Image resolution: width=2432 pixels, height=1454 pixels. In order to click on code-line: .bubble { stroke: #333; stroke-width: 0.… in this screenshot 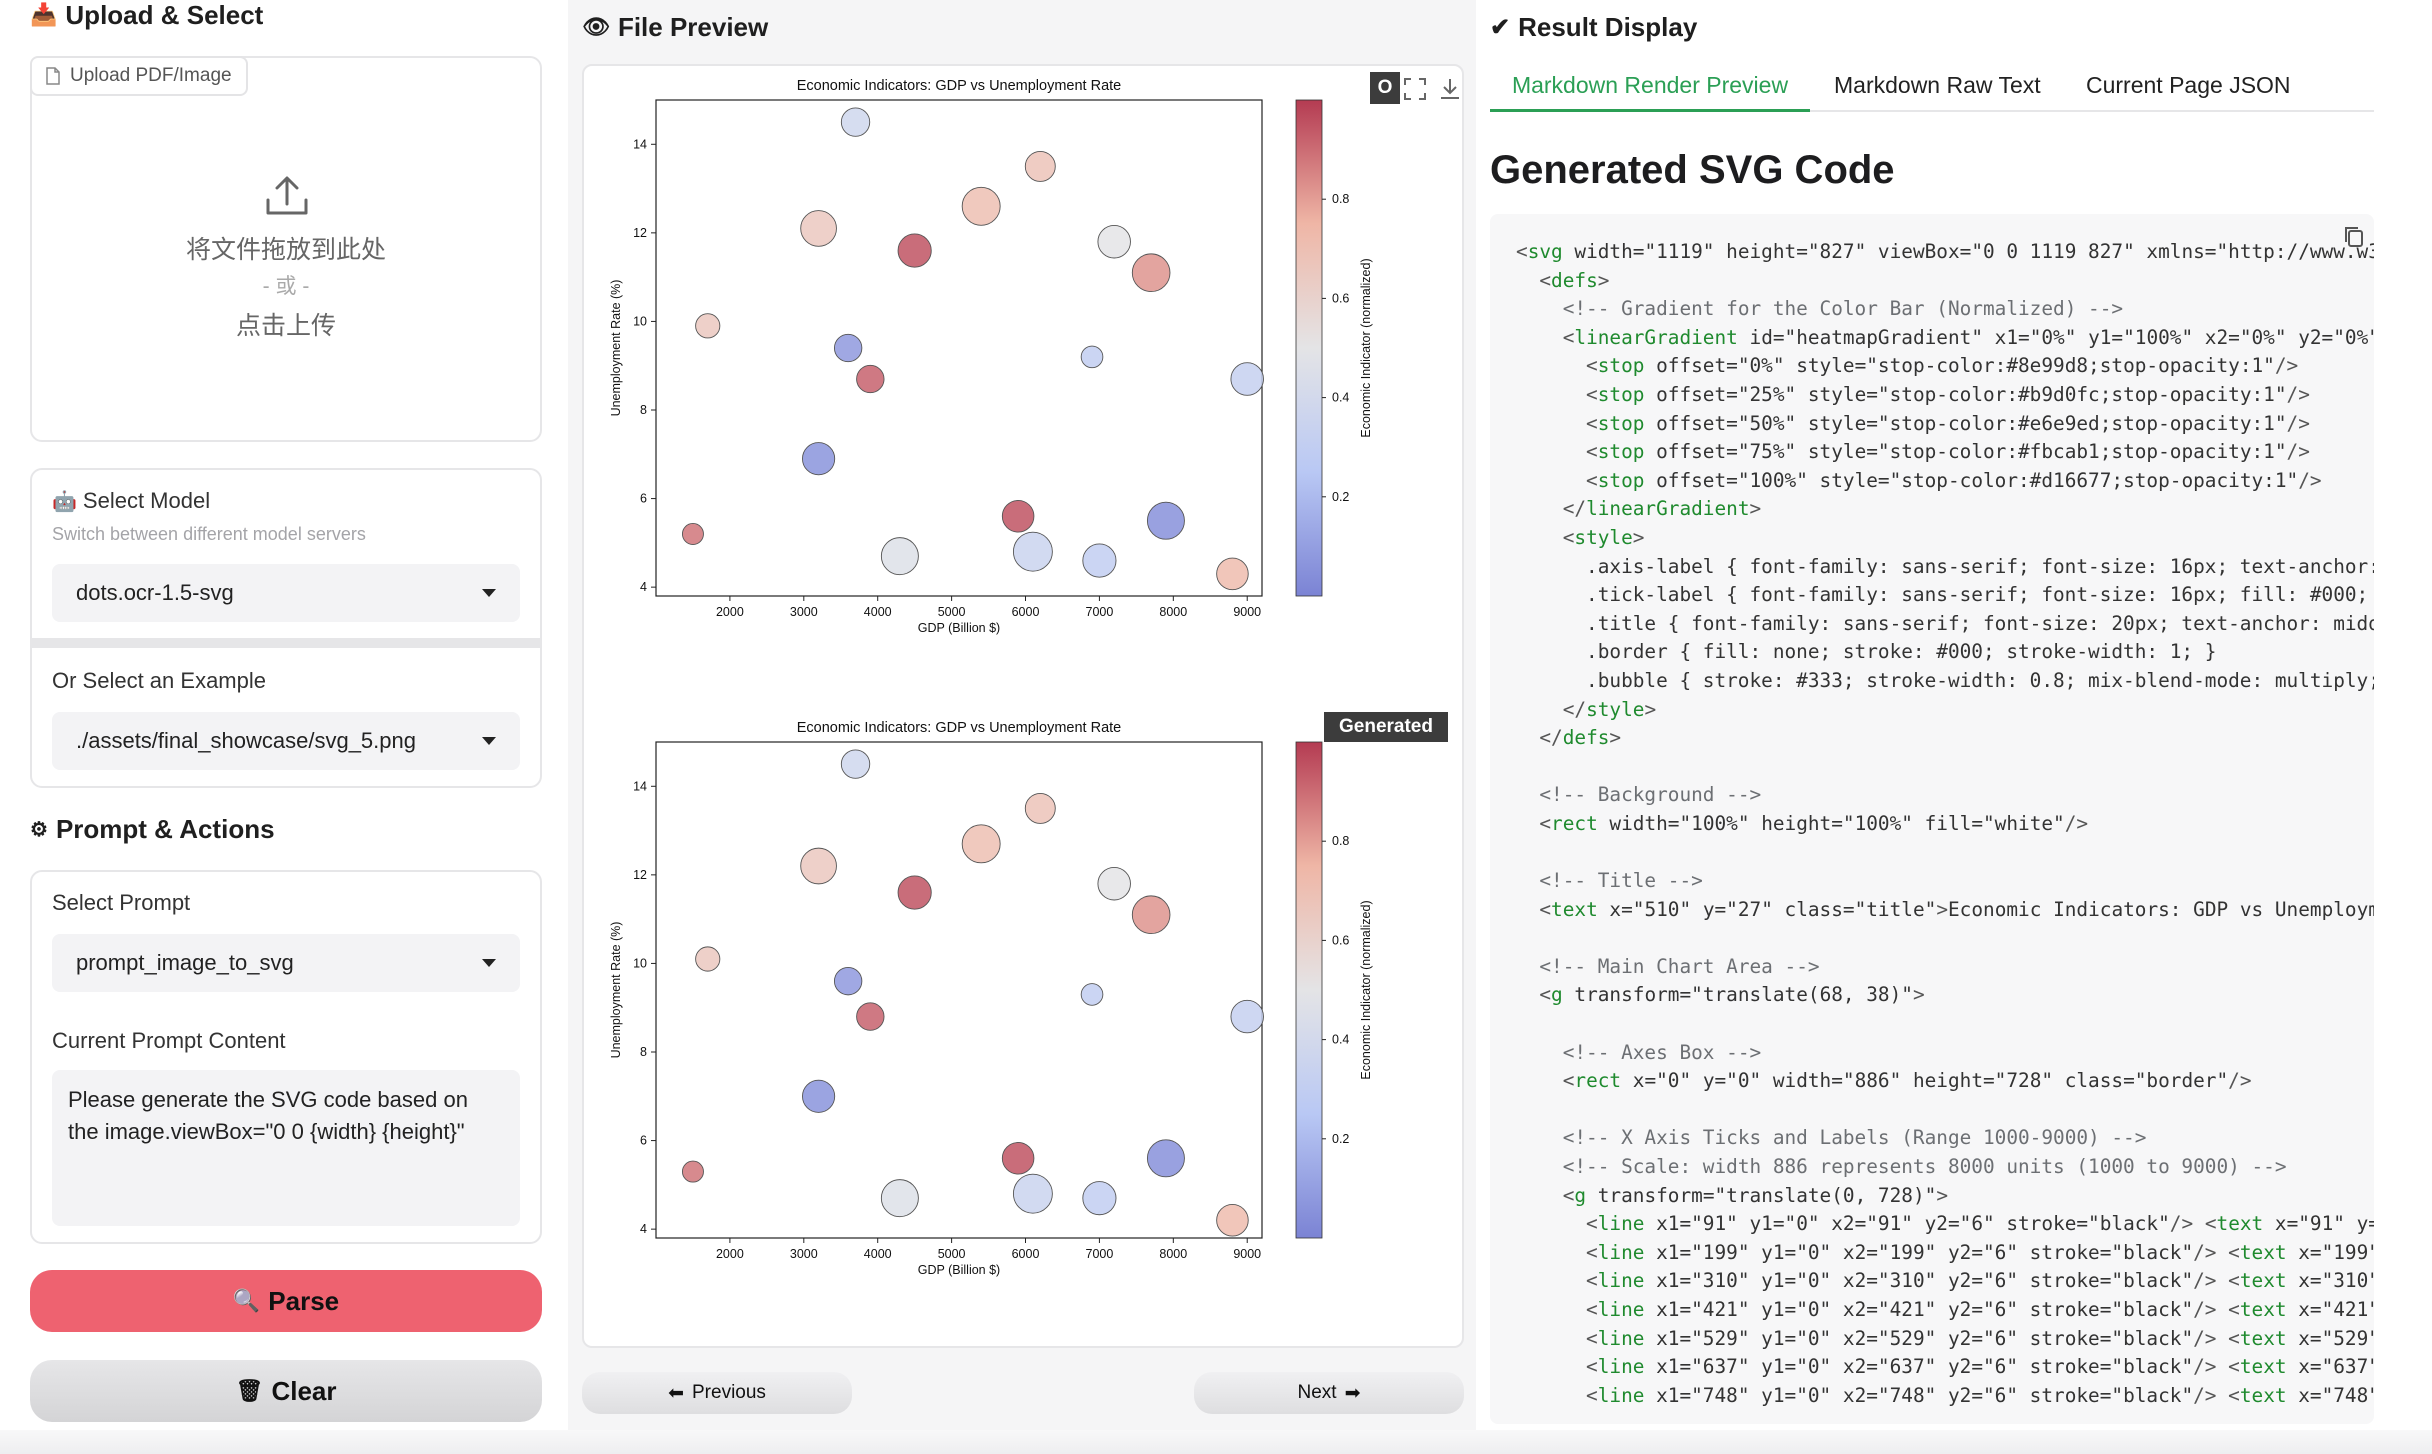, I will do `click(1945, 680)`.